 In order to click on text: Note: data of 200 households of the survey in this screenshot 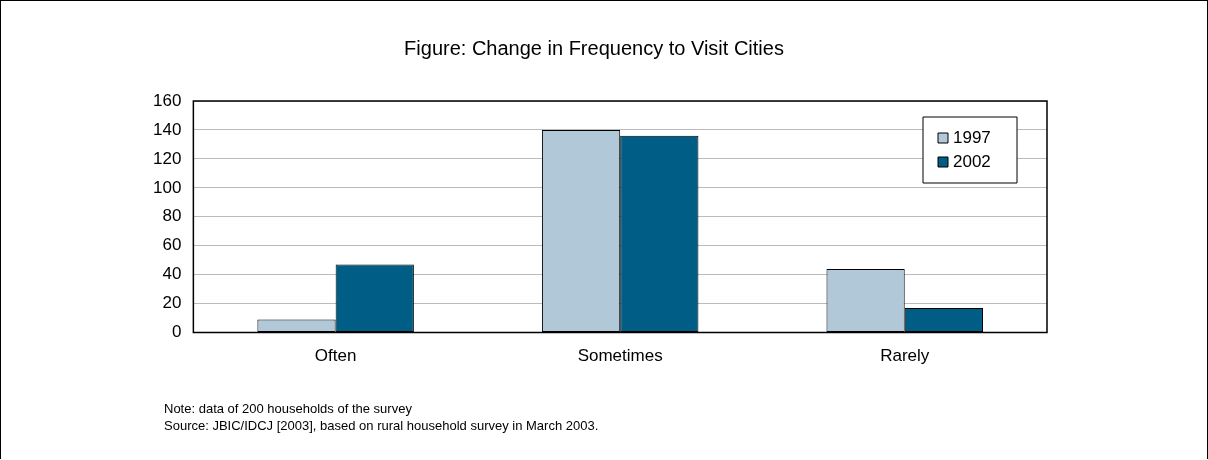, I will do `click(288, 408)`.